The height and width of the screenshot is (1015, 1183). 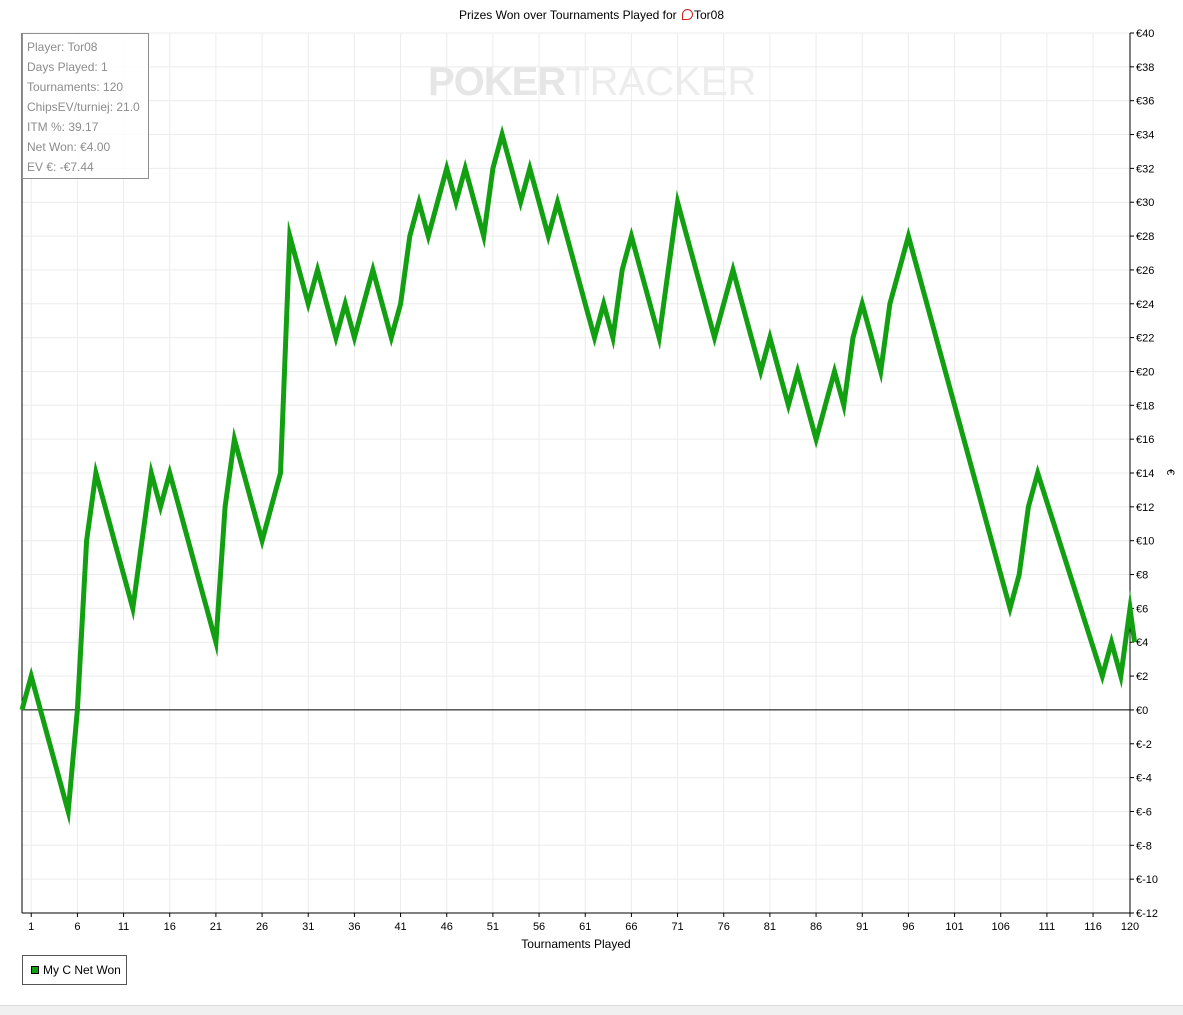 What do you see at coordinates (1145, 271) in the screenshot?
I see `y-tick-label: €26` at bounding box center [1145, 271].